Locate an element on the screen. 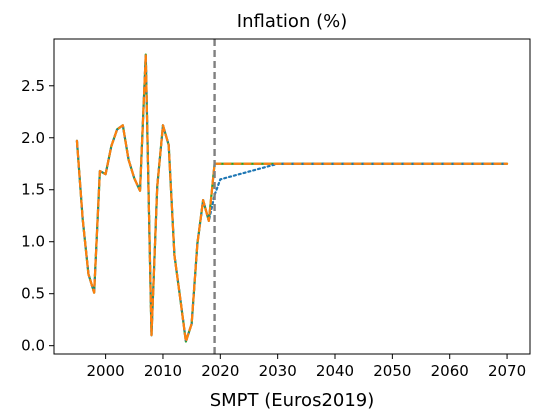 The height and width of the screenshot is (411, 535). x-tick-label: 2070 is located at coordinates (507, 371).